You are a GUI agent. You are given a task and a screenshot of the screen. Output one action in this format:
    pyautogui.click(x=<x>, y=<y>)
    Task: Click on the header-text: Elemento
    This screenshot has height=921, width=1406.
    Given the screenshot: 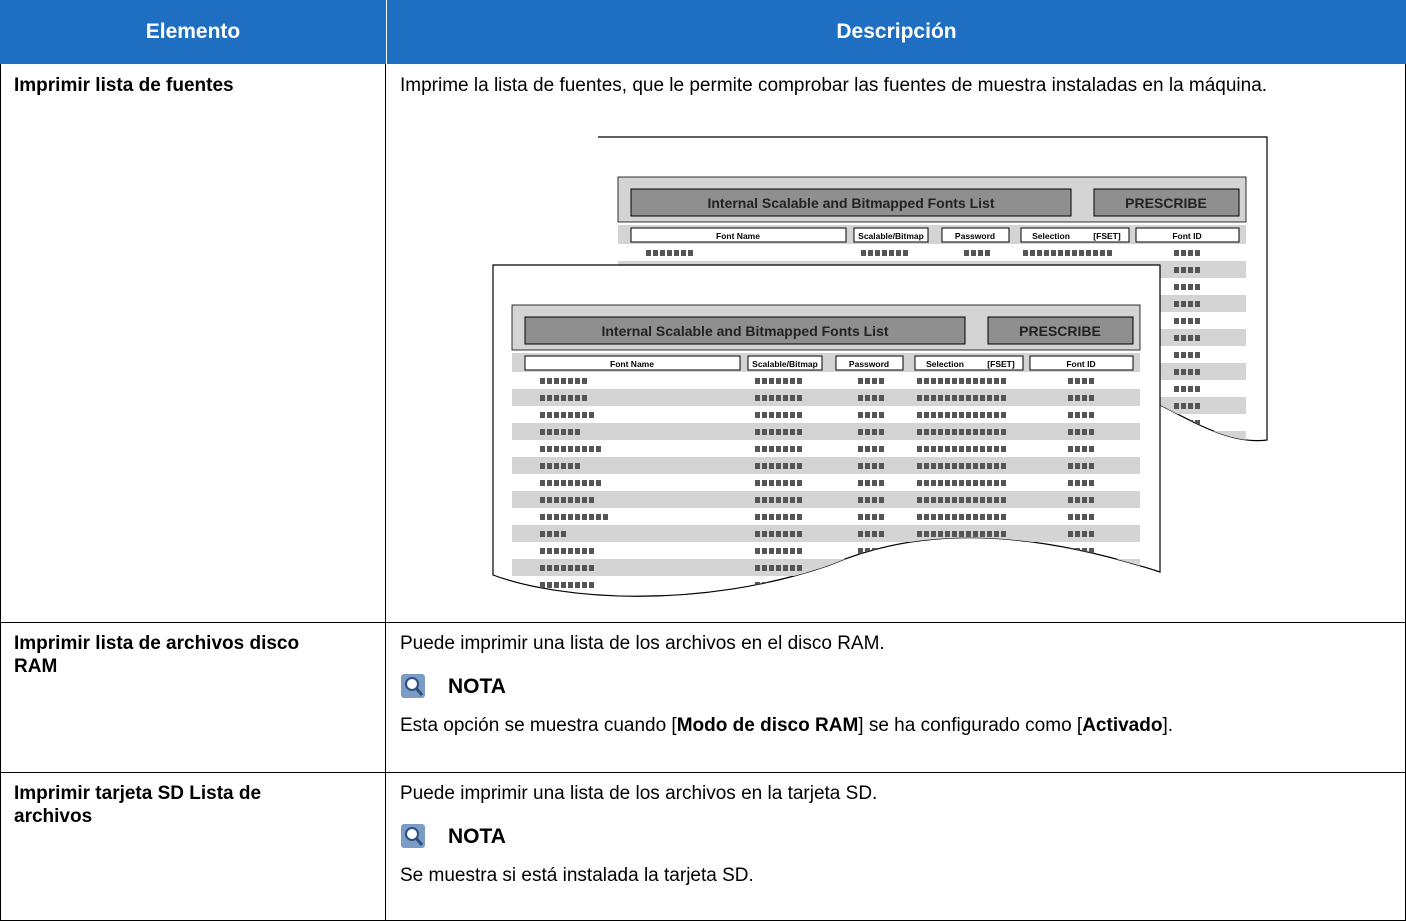 What is the action you would take?
    pyautogui.click(x=193, y=31)
    